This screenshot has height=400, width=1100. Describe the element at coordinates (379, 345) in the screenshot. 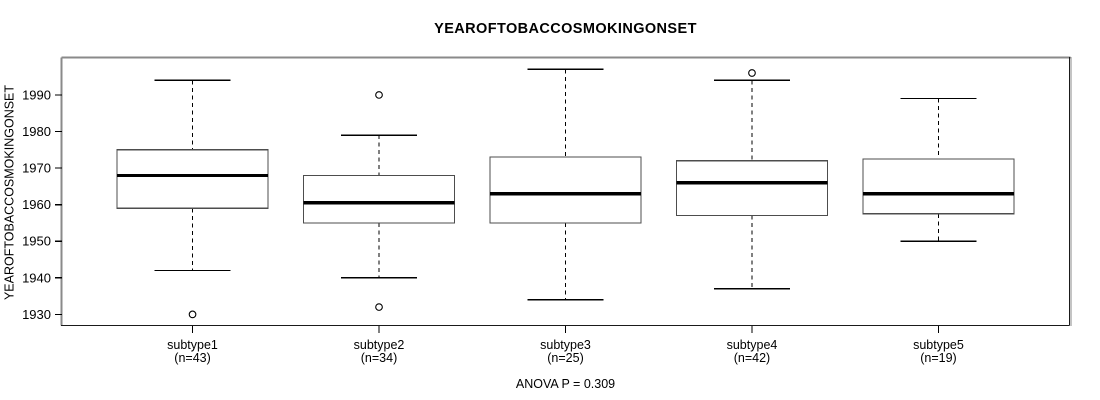

I see `x-group-label: subtype2` at that location.